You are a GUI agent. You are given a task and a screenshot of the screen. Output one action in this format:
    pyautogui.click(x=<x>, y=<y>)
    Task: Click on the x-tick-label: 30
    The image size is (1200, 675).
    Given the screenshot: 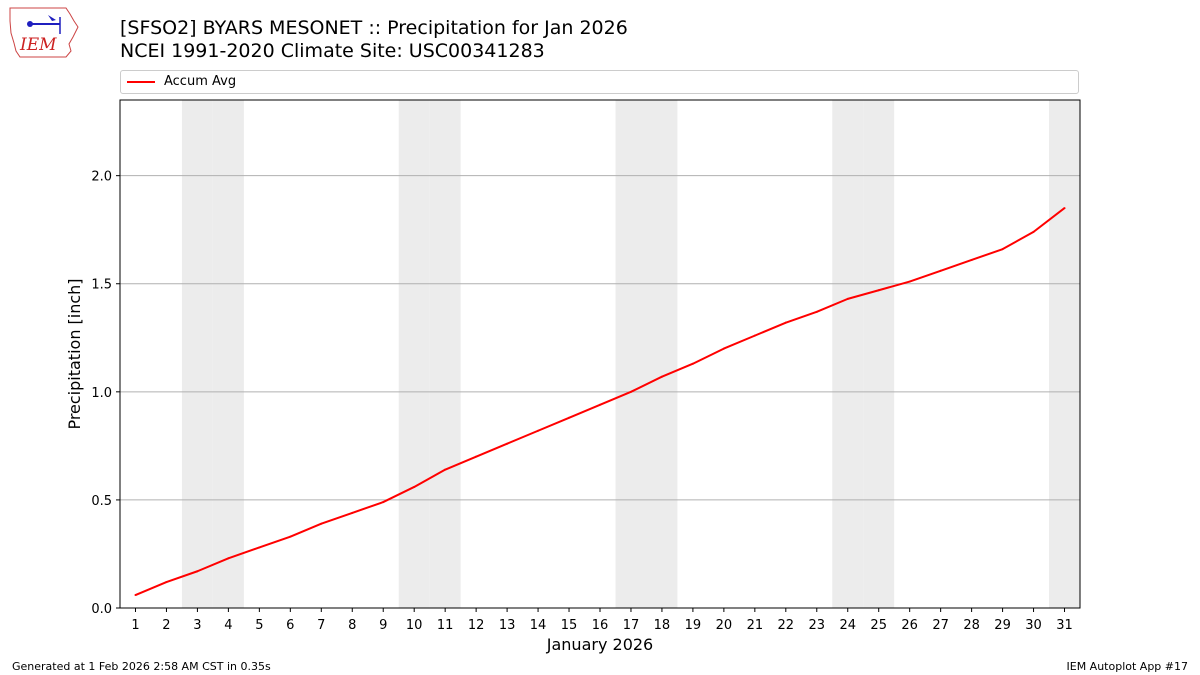 What is the action you would take?
    pyautogui.click(x=1033, y=625)
    